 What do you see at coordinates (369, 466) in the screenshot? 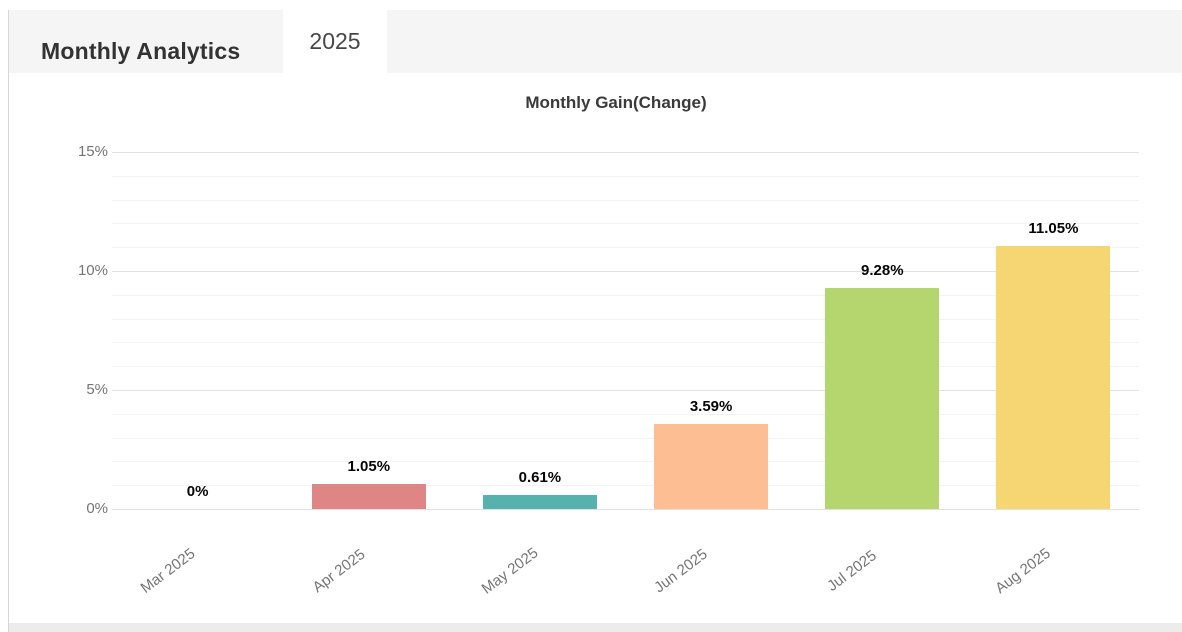
I see `bar-value-label: 1.05%` at bounding box center [369, 466].